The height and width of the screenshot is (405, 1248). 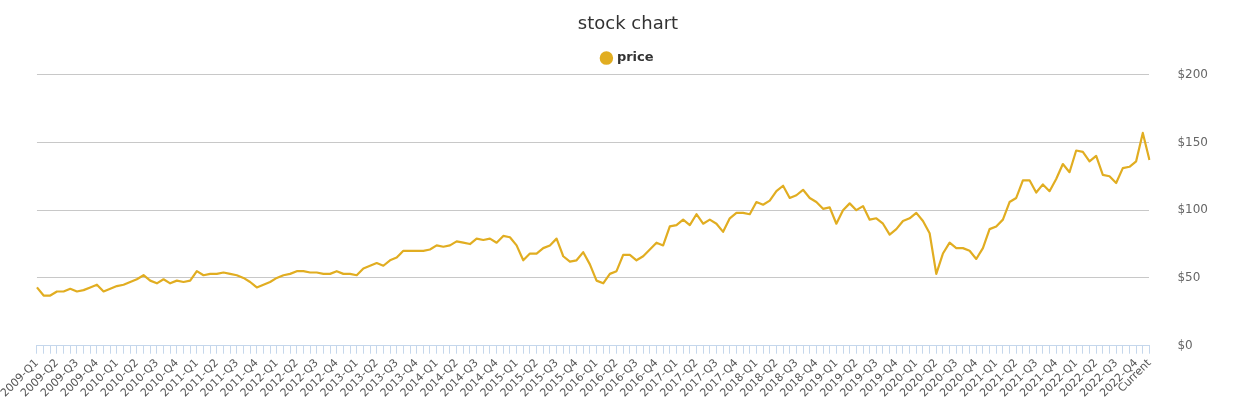 I want to click on y-tick-label: $100, so click(x=1193, y=209).